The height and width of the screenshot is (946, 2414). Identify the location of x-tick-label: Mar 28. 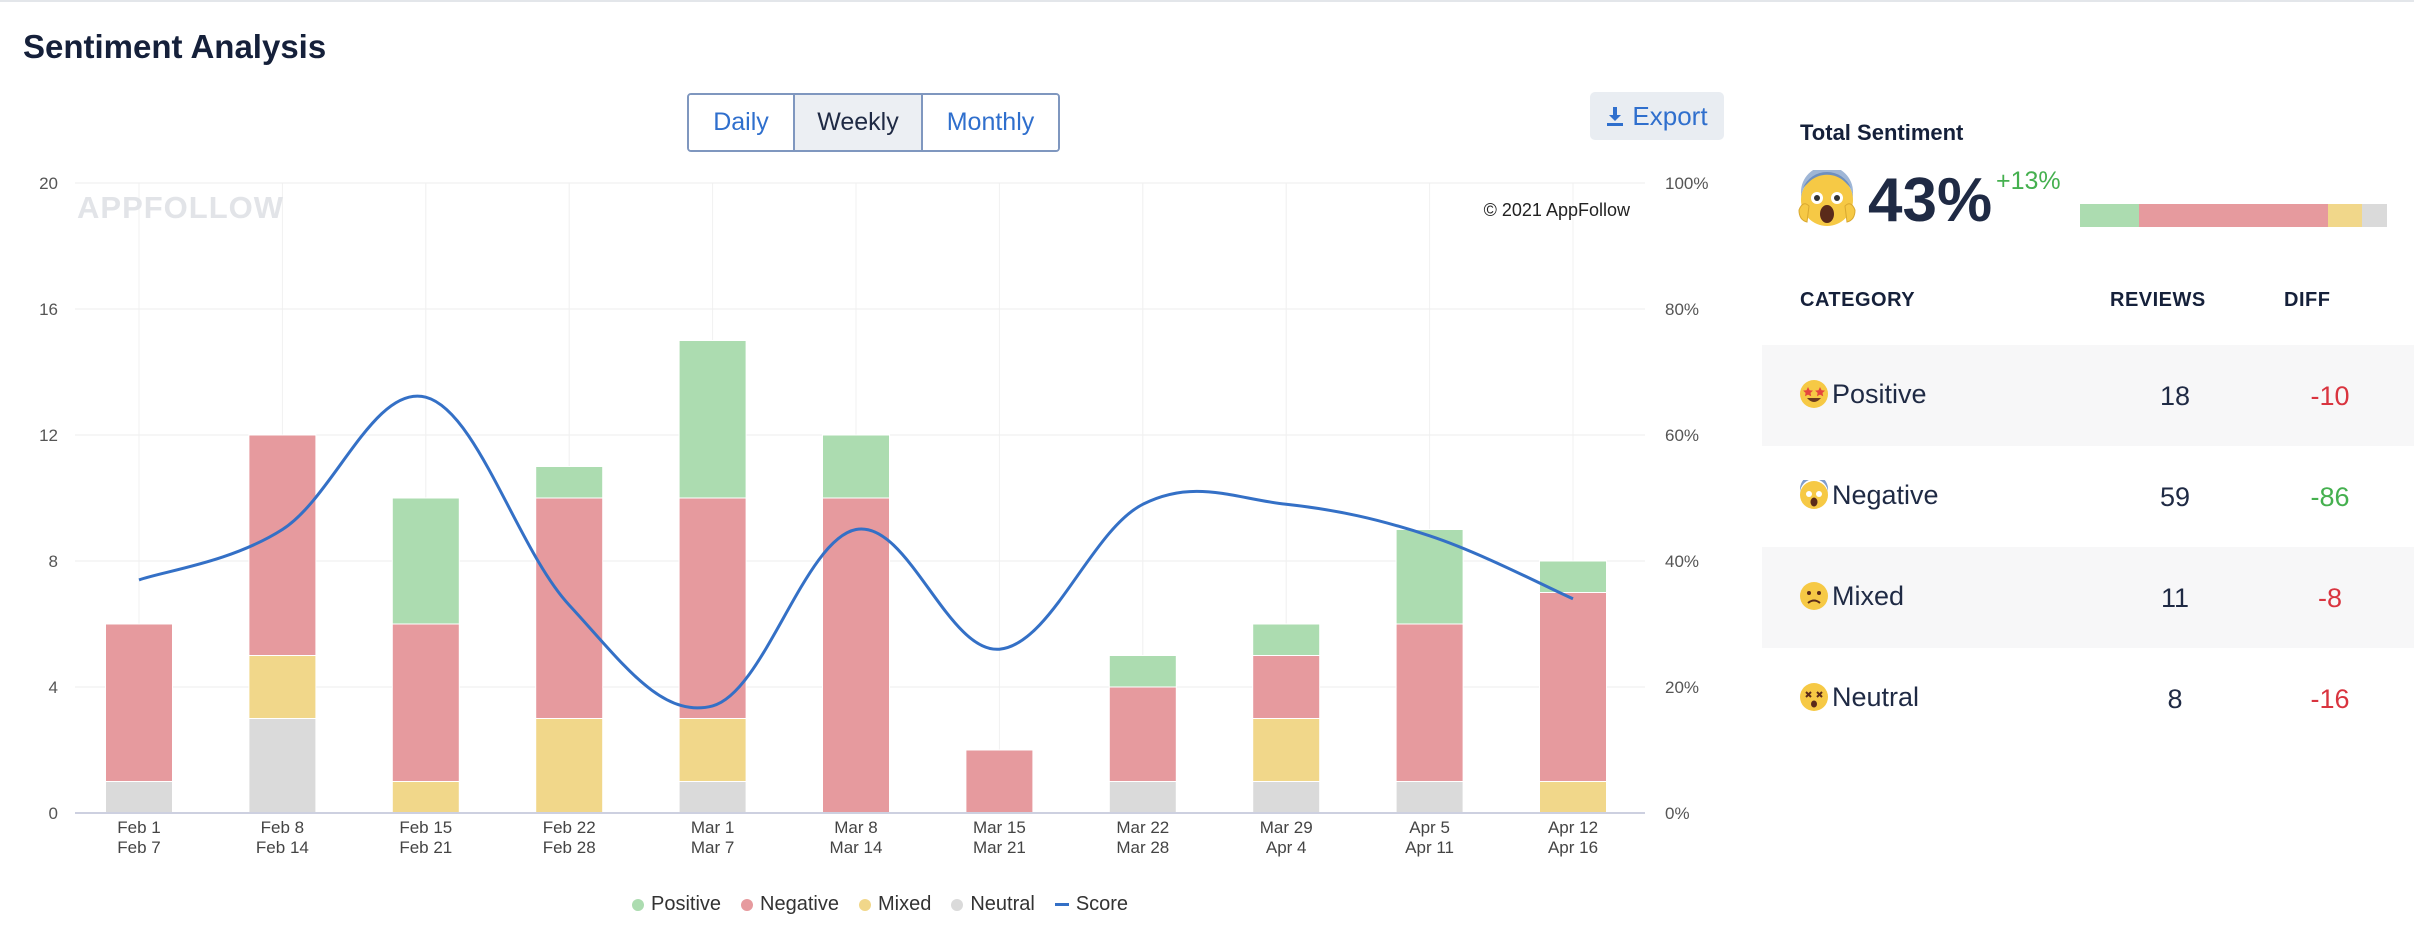
(1142, 847).